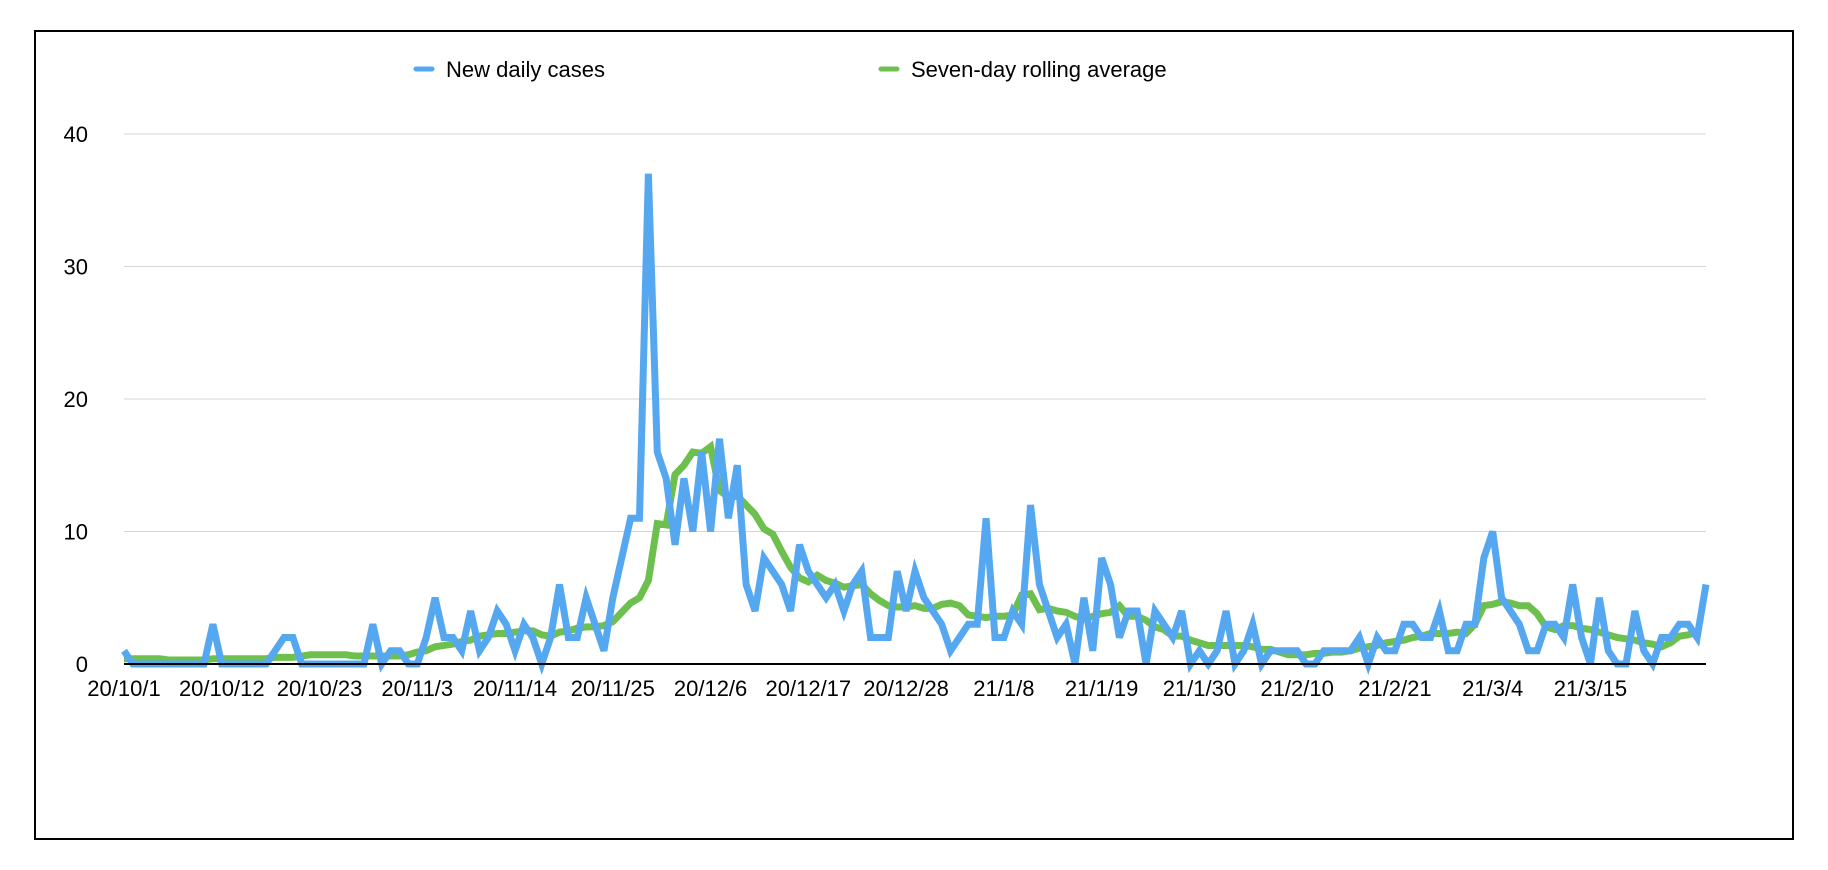  Describe the element at coordinates (1296, 688) in the screenshot. I see `x-tick-label: 21/2/10` at that location.